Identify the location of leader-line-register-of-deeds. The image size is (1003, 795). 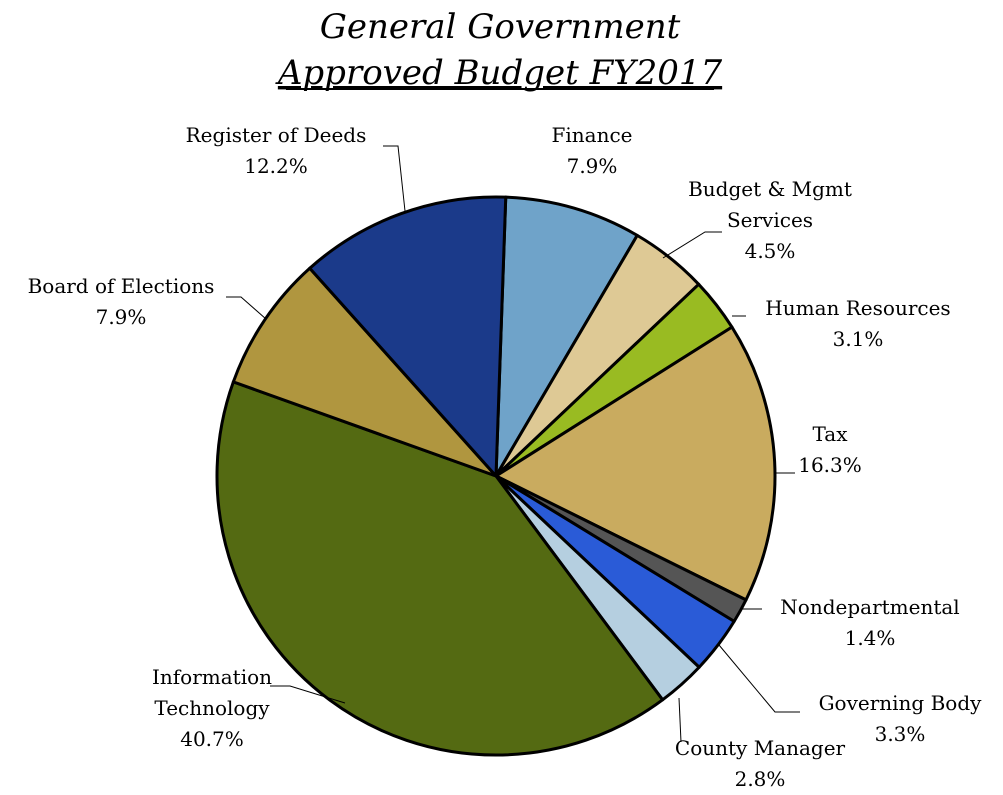
(394, 178).